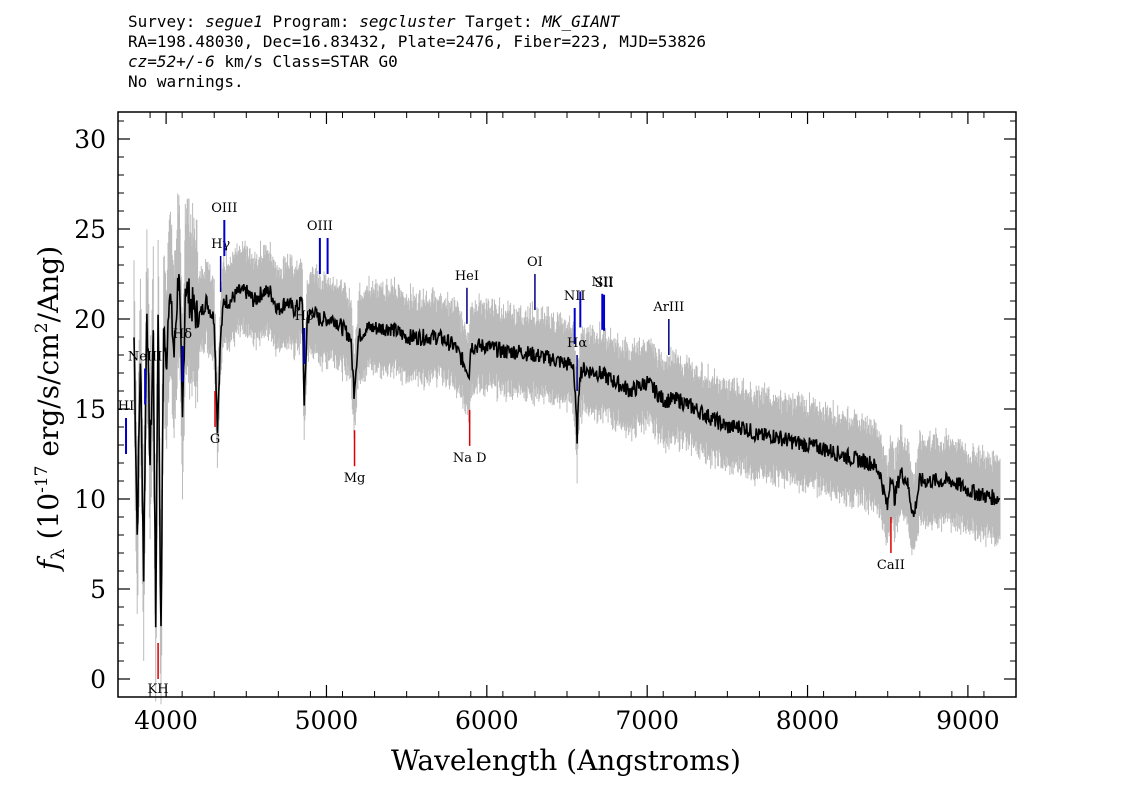  I want to click on spectral-line-label-oiii-6: OIII, so click(320, 226).